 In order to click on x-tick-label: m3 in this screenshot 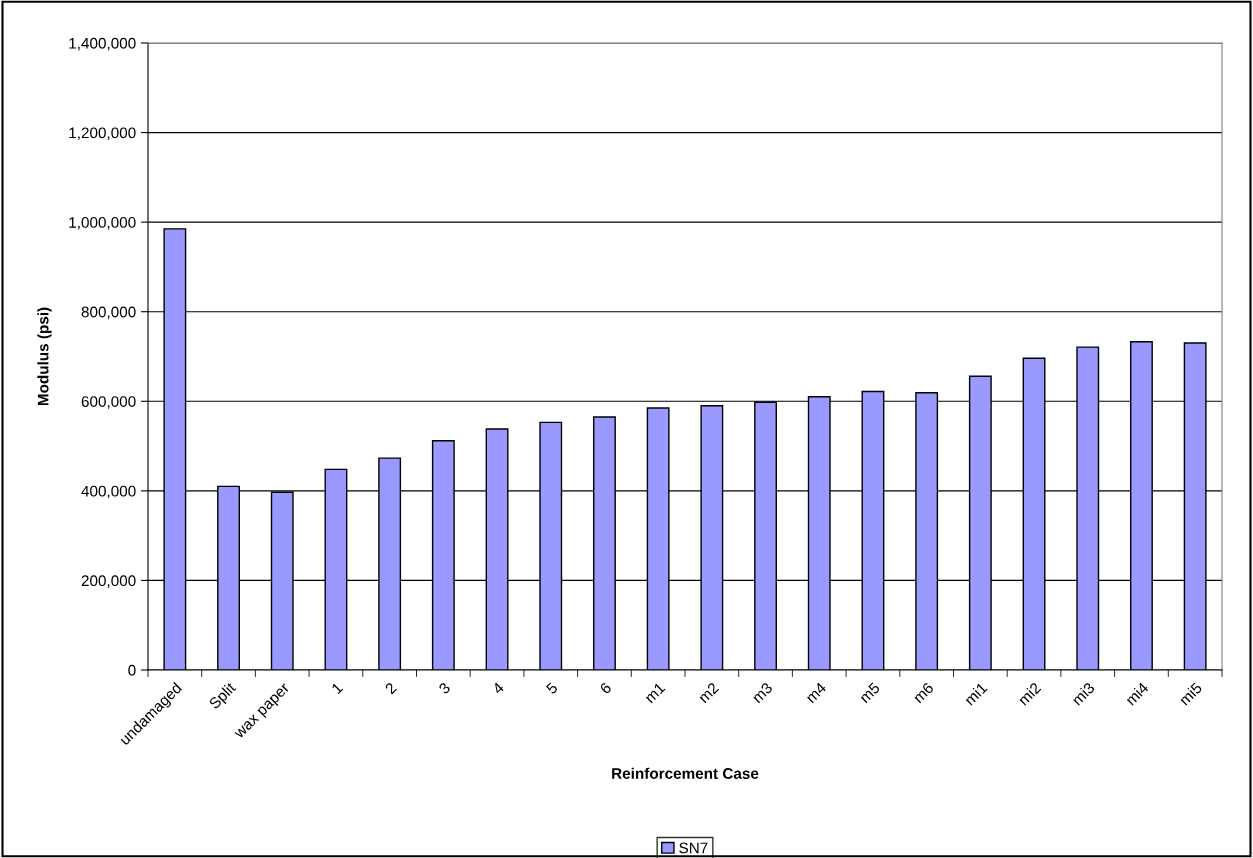, I will do `click(762, 692)`.